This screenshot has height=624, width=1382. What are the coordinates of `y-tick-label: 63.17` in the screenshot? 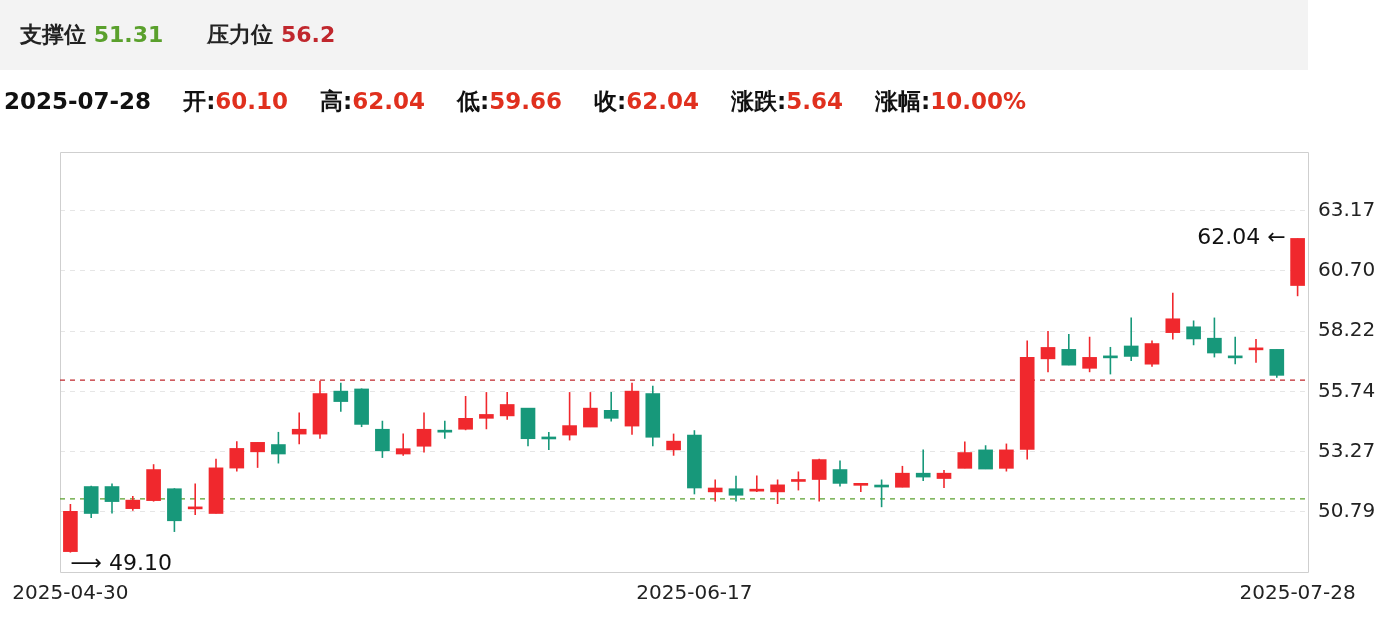 It's located at (1347, 209).